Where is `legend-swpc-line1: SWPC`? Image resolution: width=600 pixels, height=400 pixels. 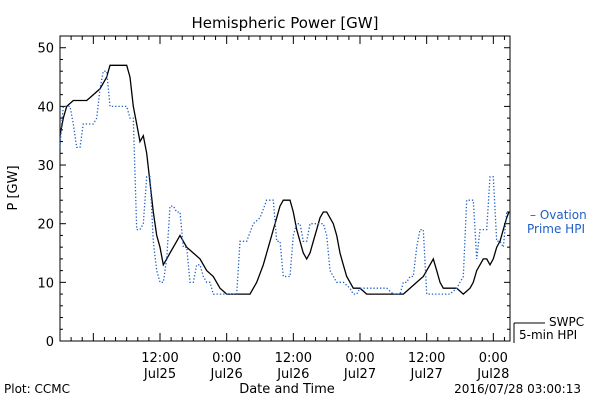 legend-swpc-line1: SWPC is located at coordinates (566, 322).